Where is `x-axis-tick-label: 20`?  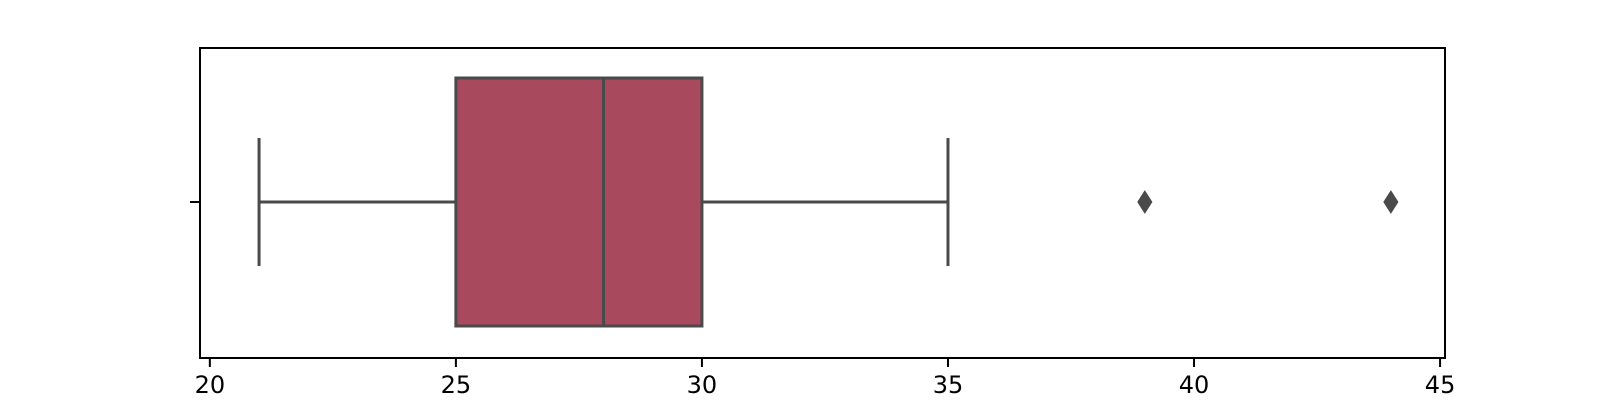 x-axis-tick-label: 20 is located at coordinates (210, 385).